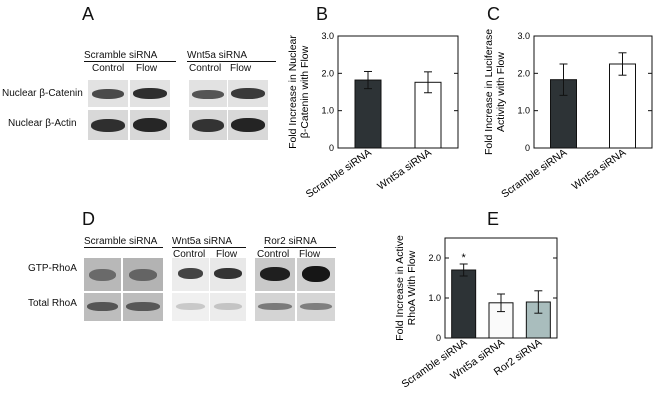 This screenshot has height=411, width=661. I want to click on y-axis-label: Fold Increase in Luciferase, so click(489, 92).